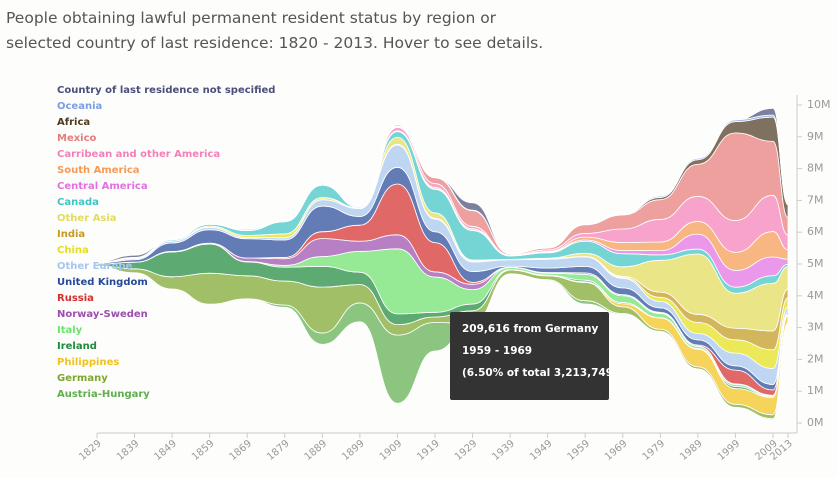  I want to click on legend-entry: Italy, so click(70, 330).